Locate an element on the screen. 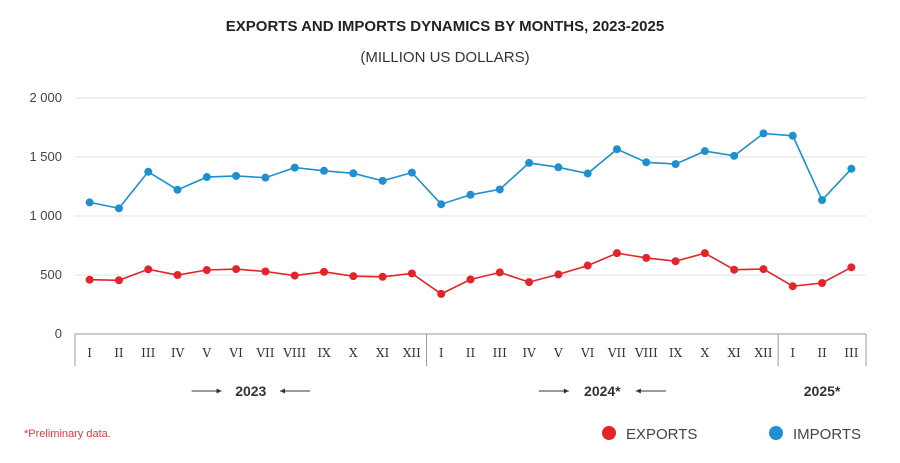 This screenshot has width=900, height=463. year-label: 2025* is located at coordinates (822, 391).